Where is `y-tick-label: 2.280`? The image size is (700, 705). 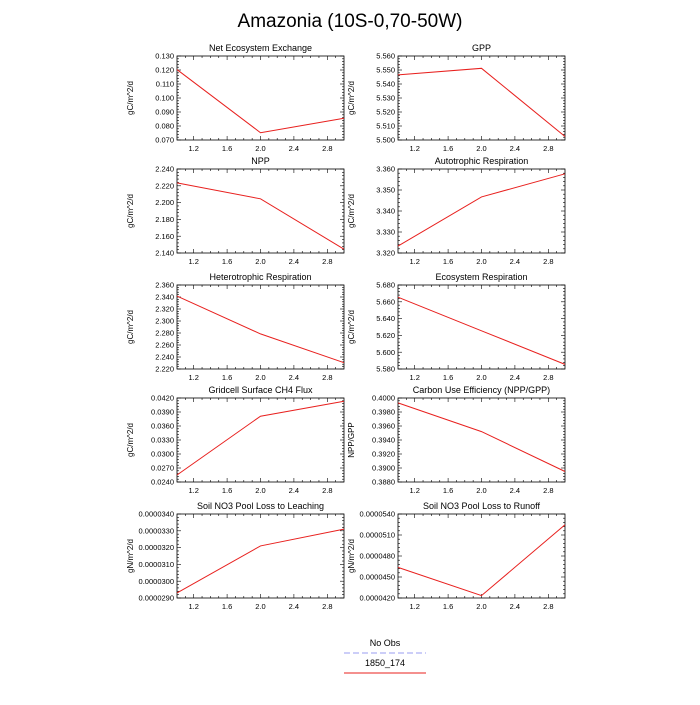
y-tick-label: 2.280 is located at coordinates (164, 333).